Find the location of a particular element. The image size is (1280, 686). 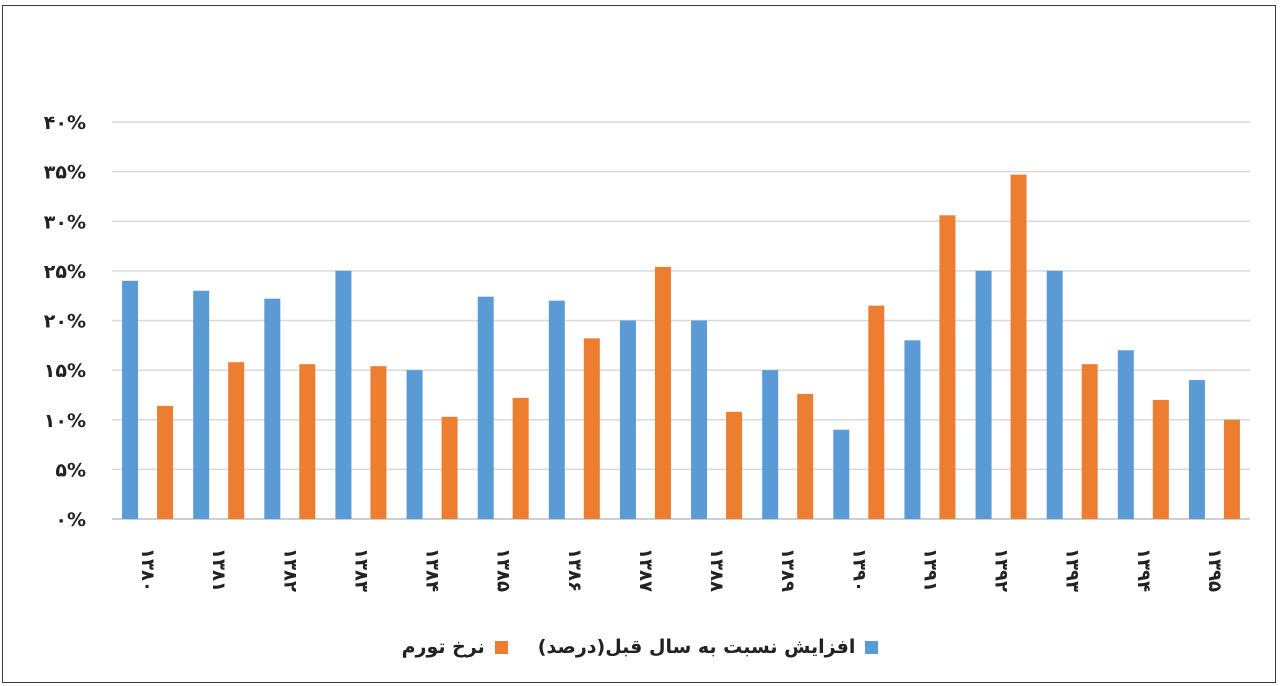

x-tick-label: ۱۳۹۵ is located at coordinates (1214, 570).